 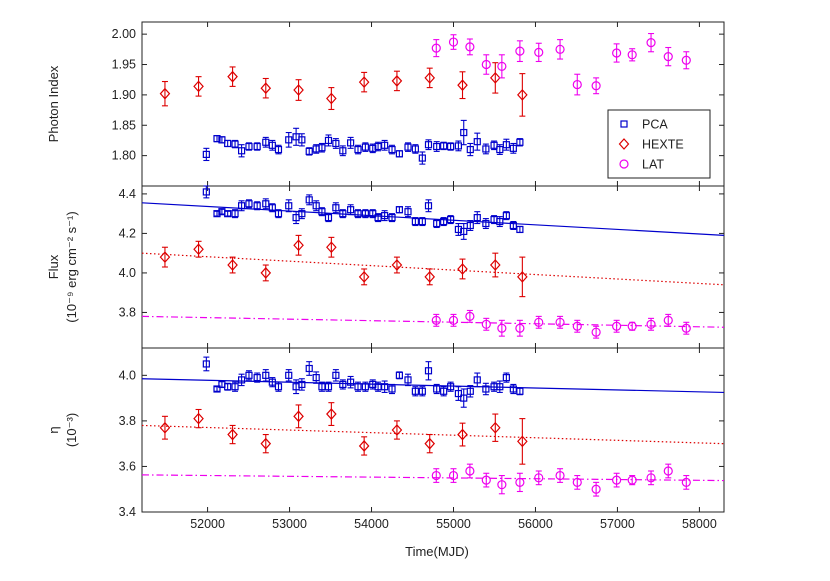 What do you see at coordinates (433, 434) in the screenshot?
I see `trend-line-hexte-eta` at bounding box center [433, 434].